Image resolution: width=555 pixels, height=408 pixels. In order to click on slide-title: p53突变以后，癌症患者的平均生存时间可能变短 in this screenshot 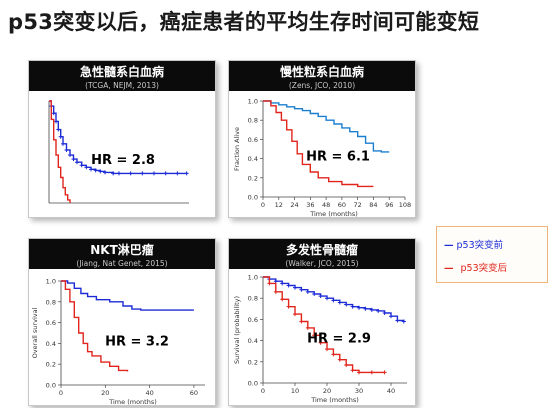, I will do `click(244, 22)`.